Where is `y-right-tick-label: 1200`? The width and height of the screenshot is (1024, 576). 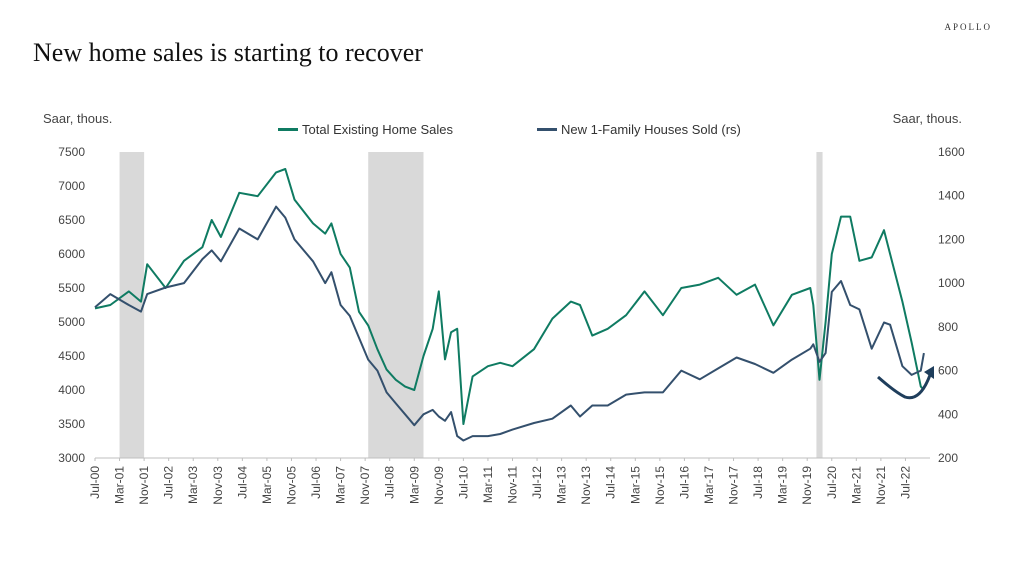 y-right-tick-label: 1200 is located at coordinates (951, 239).